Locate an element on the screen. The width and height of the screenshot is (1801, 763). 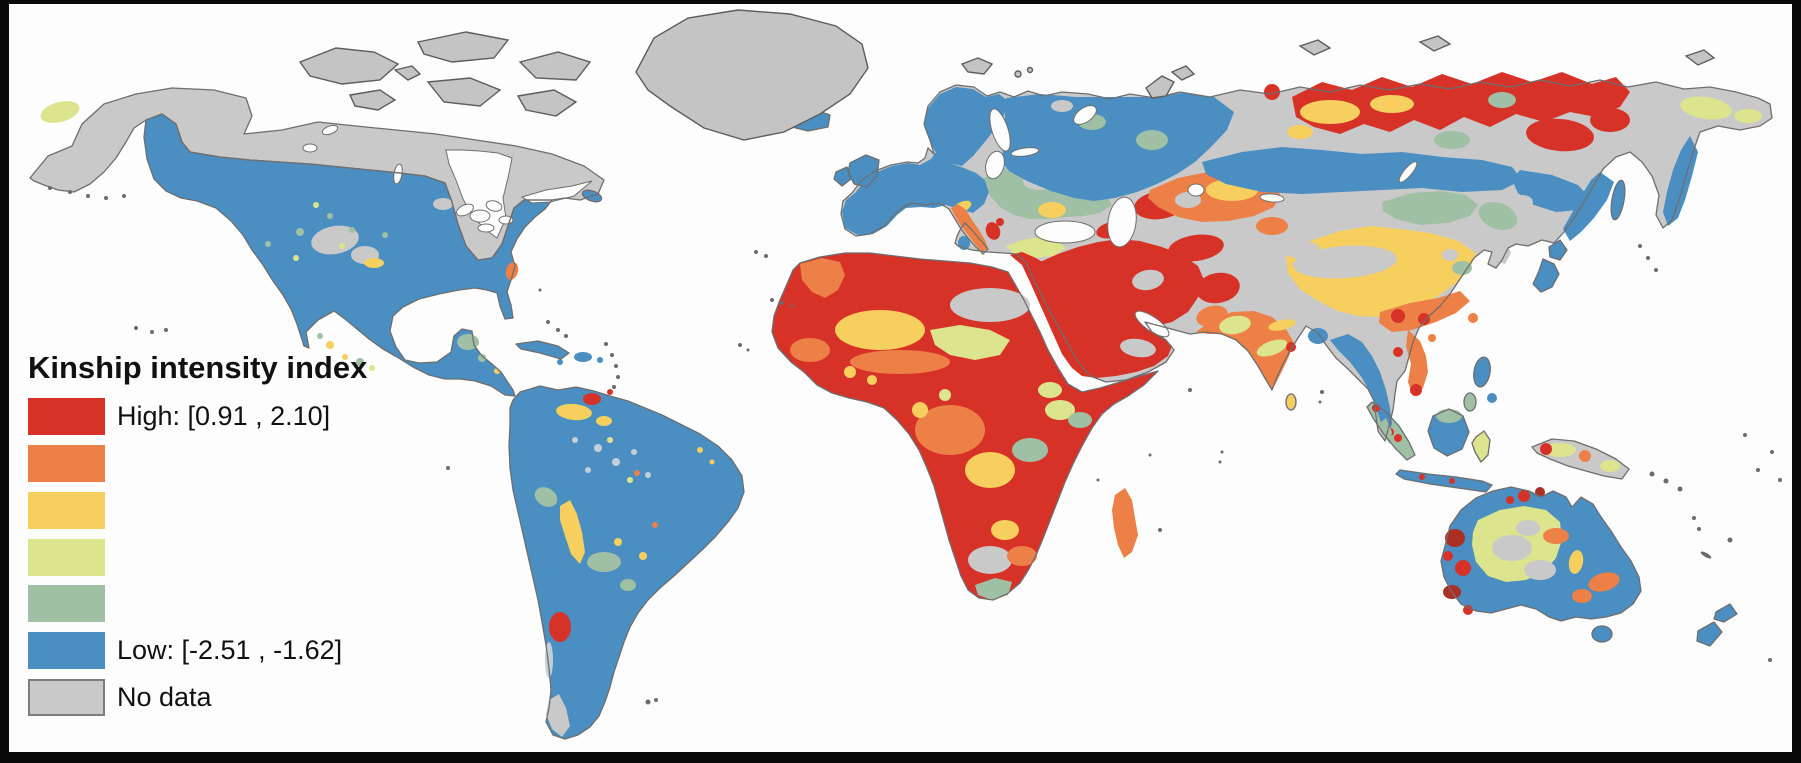
legend-item-mid-low is located at coordinates (72, 557).